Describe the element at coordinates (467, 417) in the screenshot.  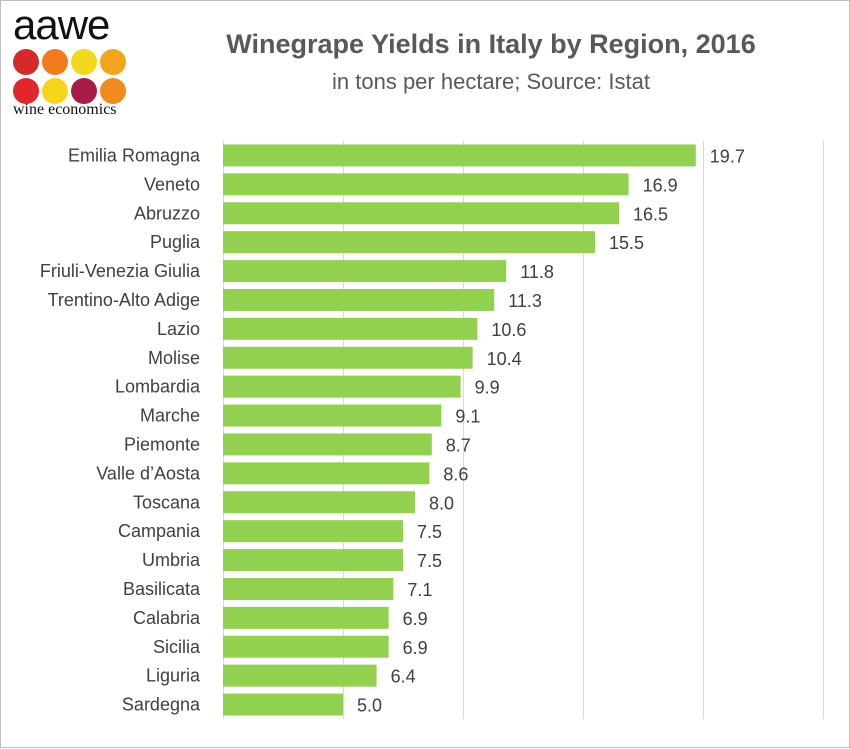
I see `data-label: 9.1` at that location.